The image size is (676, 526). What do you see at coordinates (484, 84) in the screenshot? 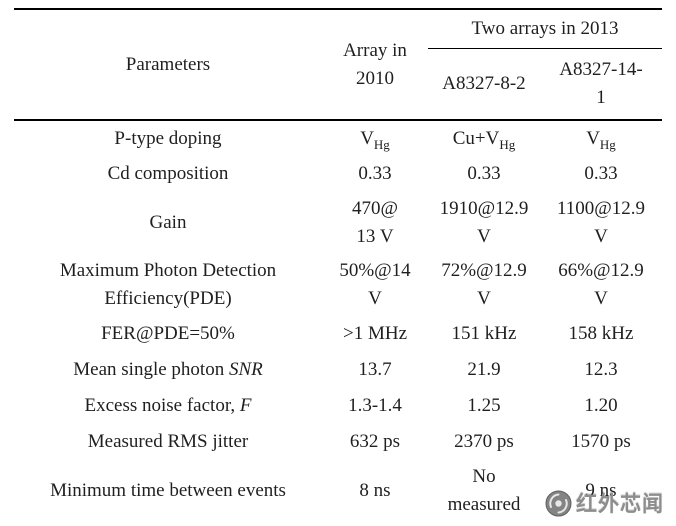
I see `header-a8327-8-2: A8327-8-2` at bounding box center [484, 84].